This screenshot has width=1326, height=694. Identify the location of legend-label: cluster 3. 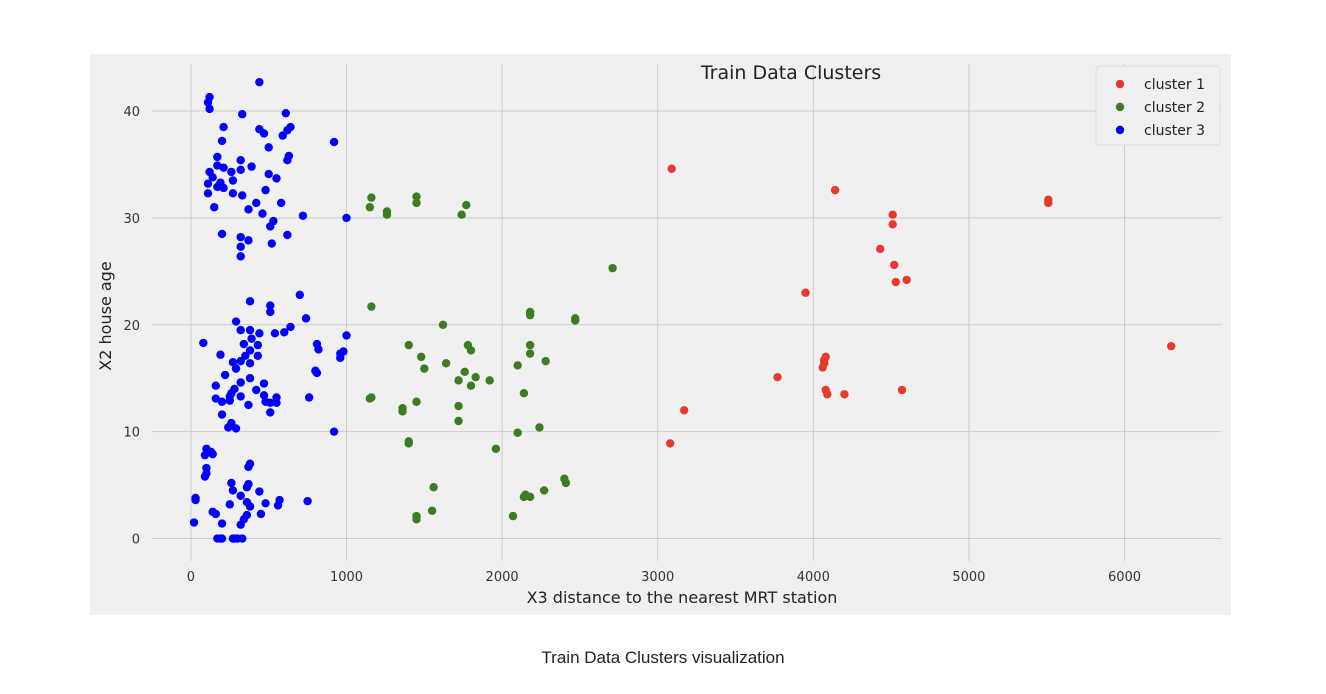
(1174, 131).